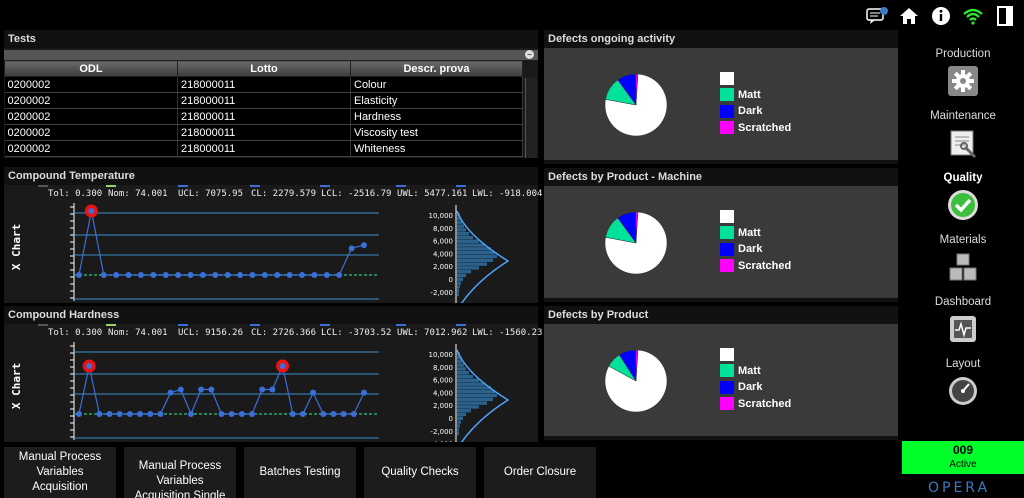  What do you see at coordinates (963, 116) in the screenshot?
I see `nav-label: Maintenance` at bounding box center [963, 116].